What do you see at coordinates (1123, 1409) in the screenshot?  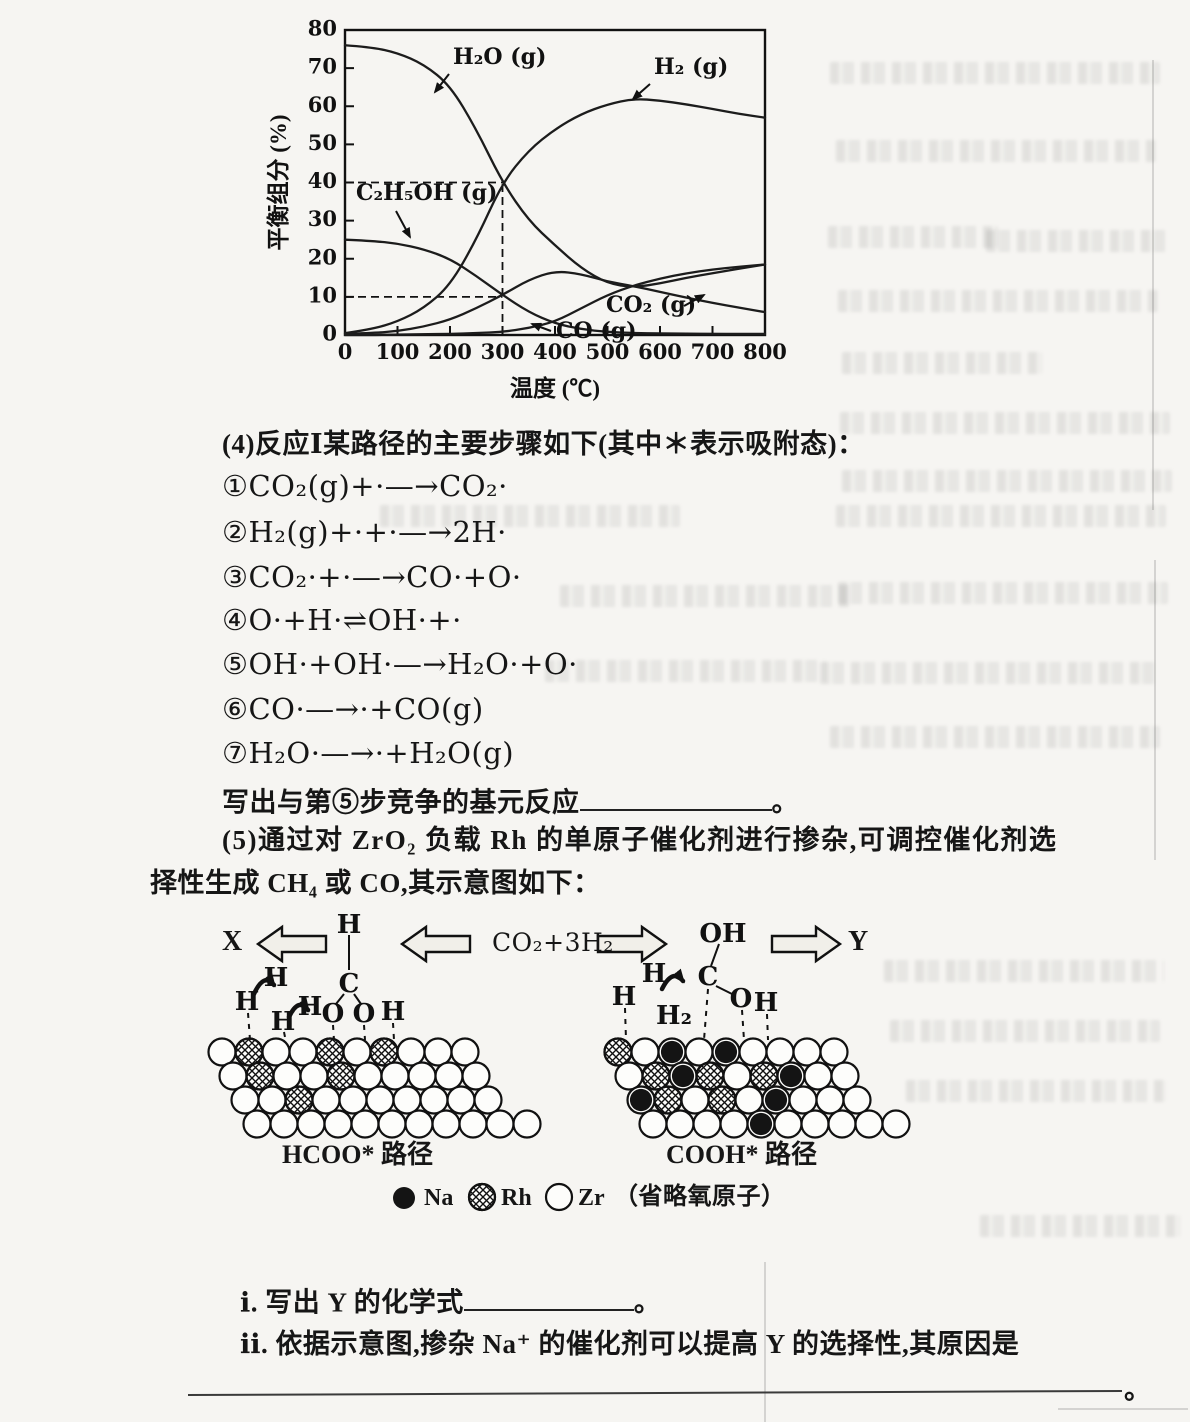 I see `page-edge-line` at bounding box center [1123, 1409].